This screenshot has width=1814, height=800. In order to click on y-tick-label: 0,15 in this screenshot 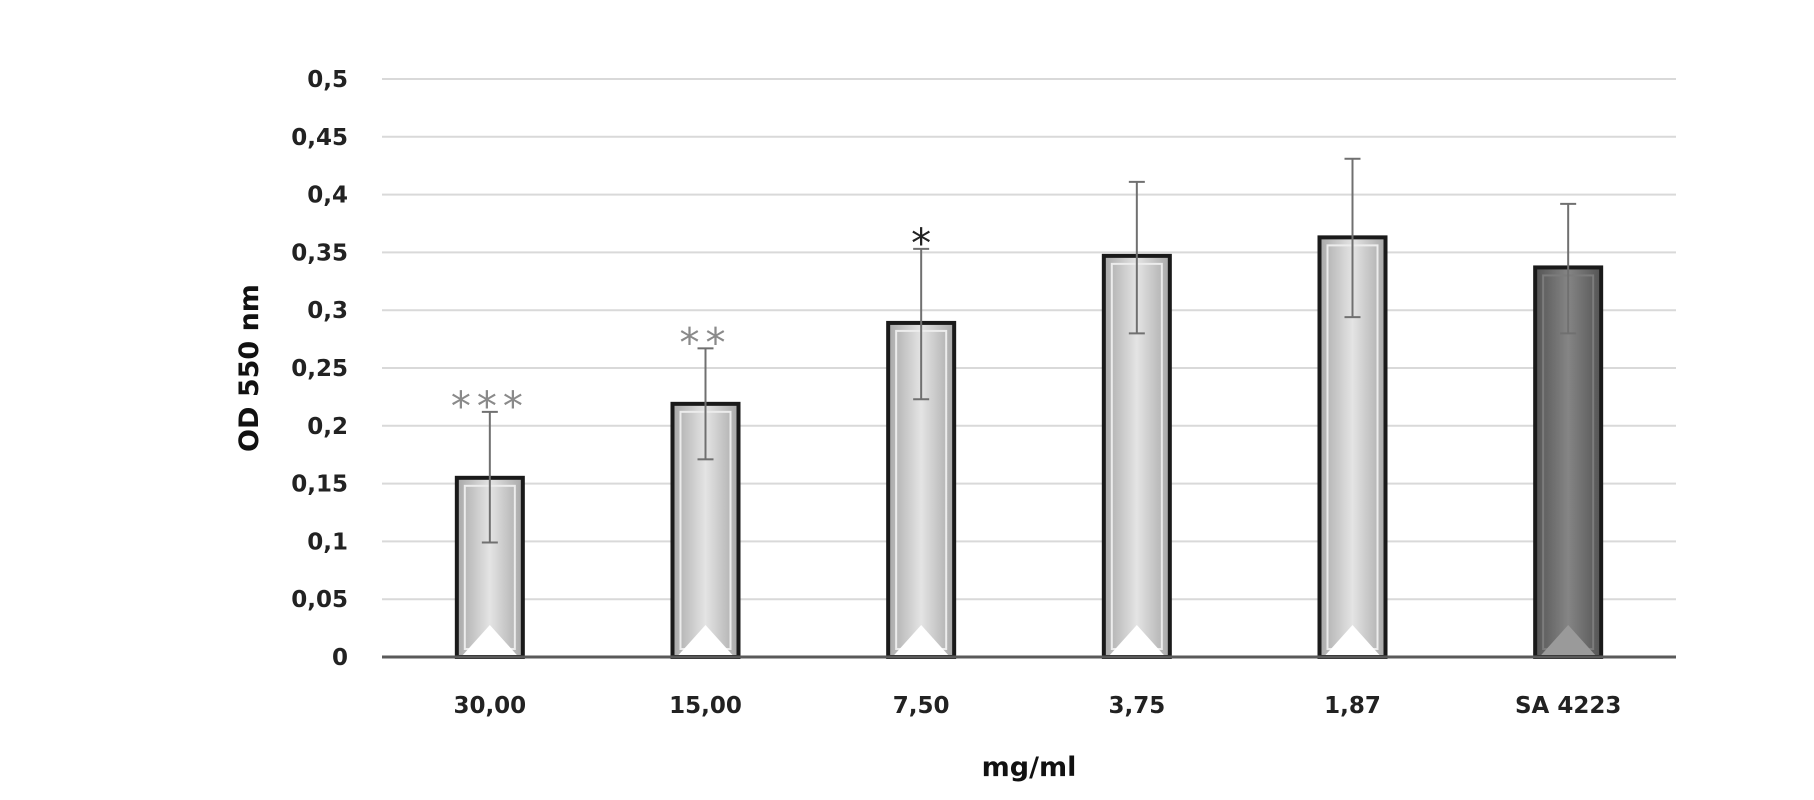, I will do `click(319, 485)`.